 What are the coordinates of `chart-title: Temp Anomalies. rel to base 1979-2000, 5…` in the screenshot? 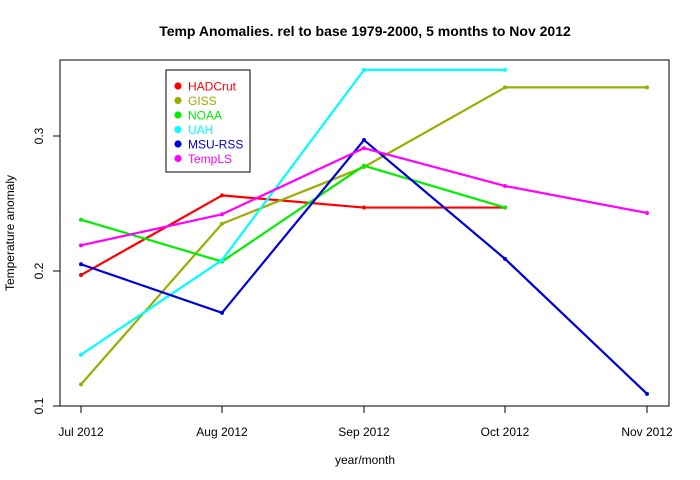 It's located at (365, 31).